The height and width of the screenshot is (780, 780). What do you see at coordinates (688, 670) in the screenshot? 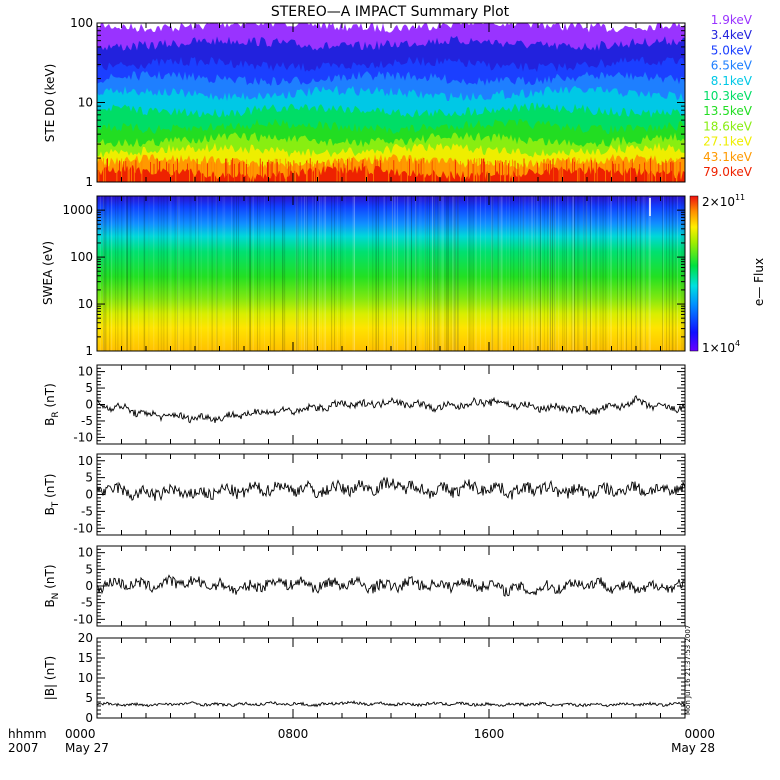
I see `timestamp-stamp: Mon Jul 16 21:37:53 2007` at bounding box center [688, 670].